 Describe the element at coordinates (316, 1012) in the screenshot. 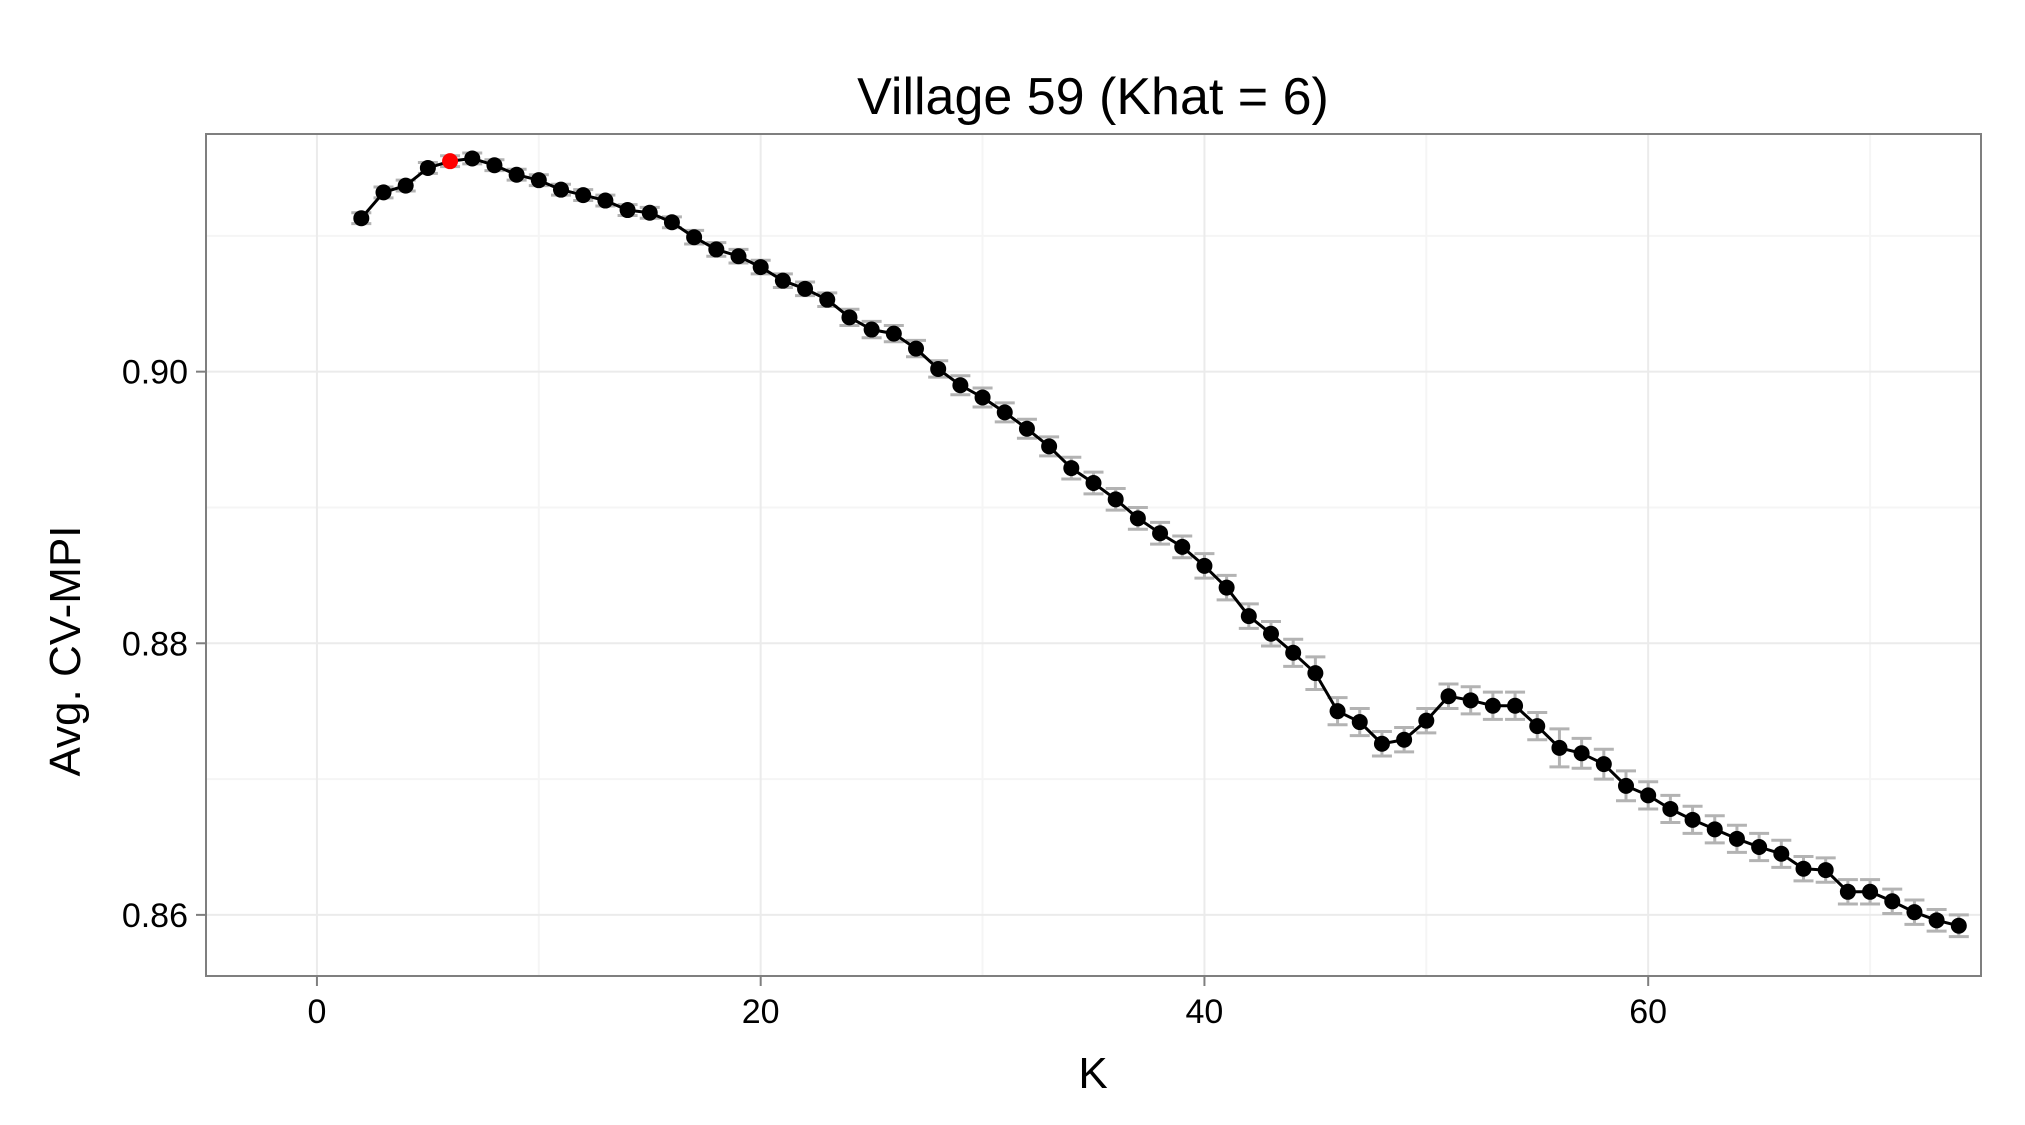

I see `x-tick-label: 0` at that location.